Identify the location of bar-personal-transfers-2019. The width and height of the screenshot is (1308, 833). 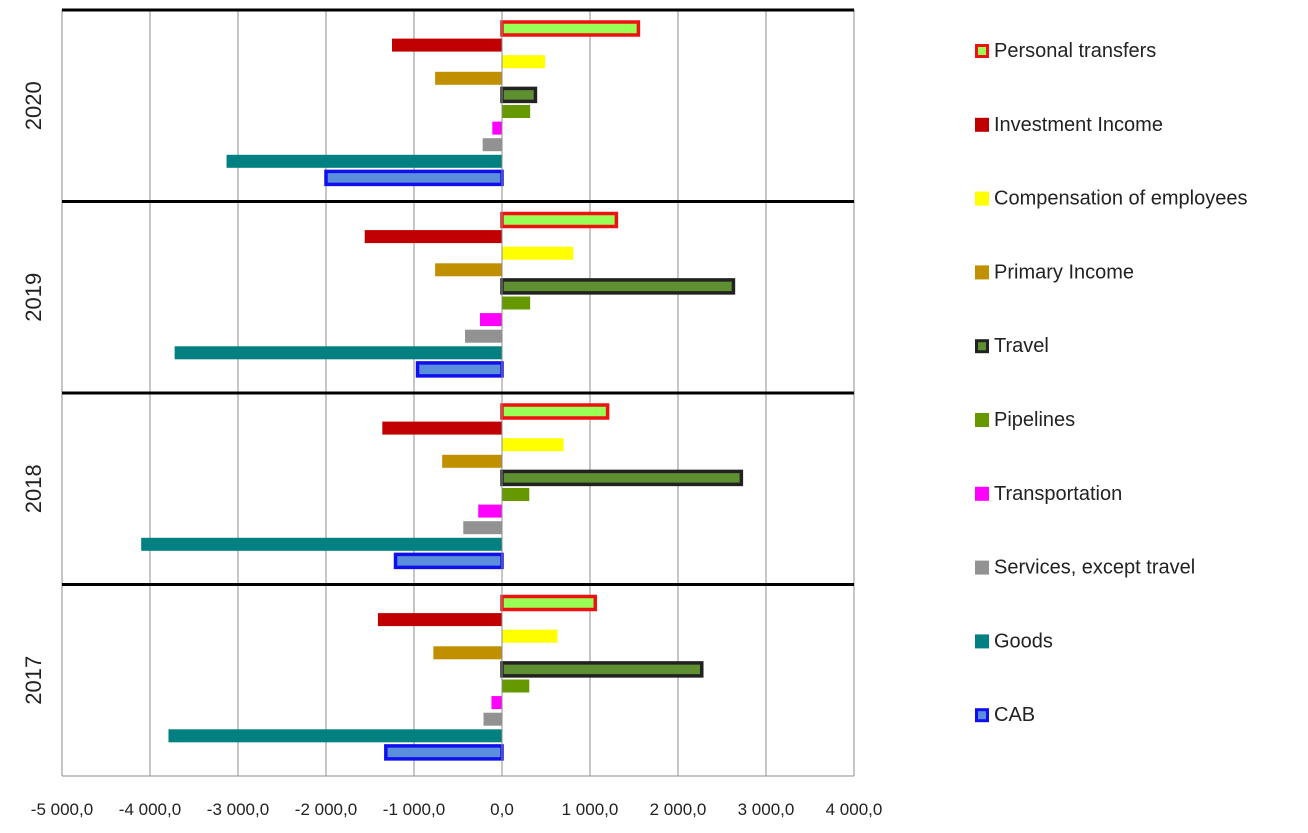
(559, 220).